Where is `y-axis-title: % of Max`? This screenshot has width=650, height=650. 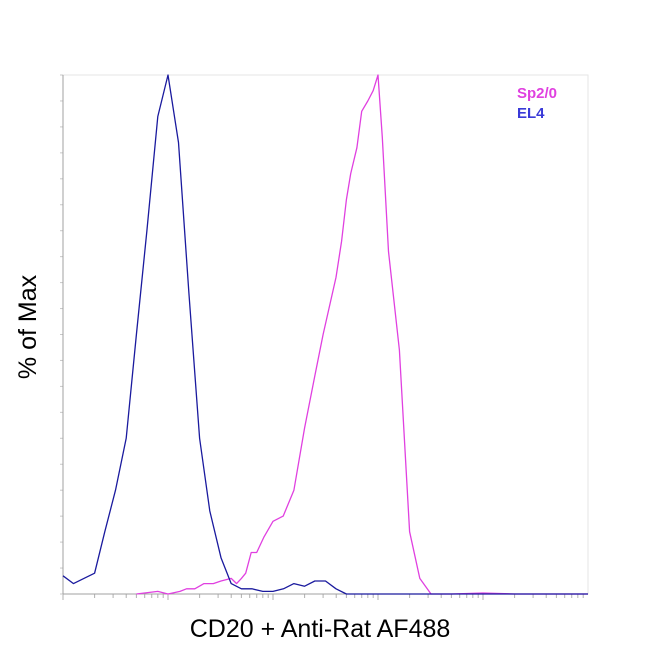
y-axis-title: % of Max is located at coordinates (28, 326).